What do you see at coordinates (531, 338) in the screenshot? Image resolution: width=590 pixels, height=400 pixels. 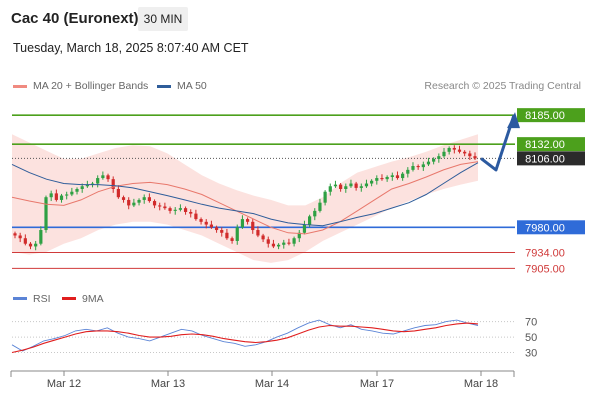 I see `rsi-tick-label: 50` at bounding box center [531, 338].